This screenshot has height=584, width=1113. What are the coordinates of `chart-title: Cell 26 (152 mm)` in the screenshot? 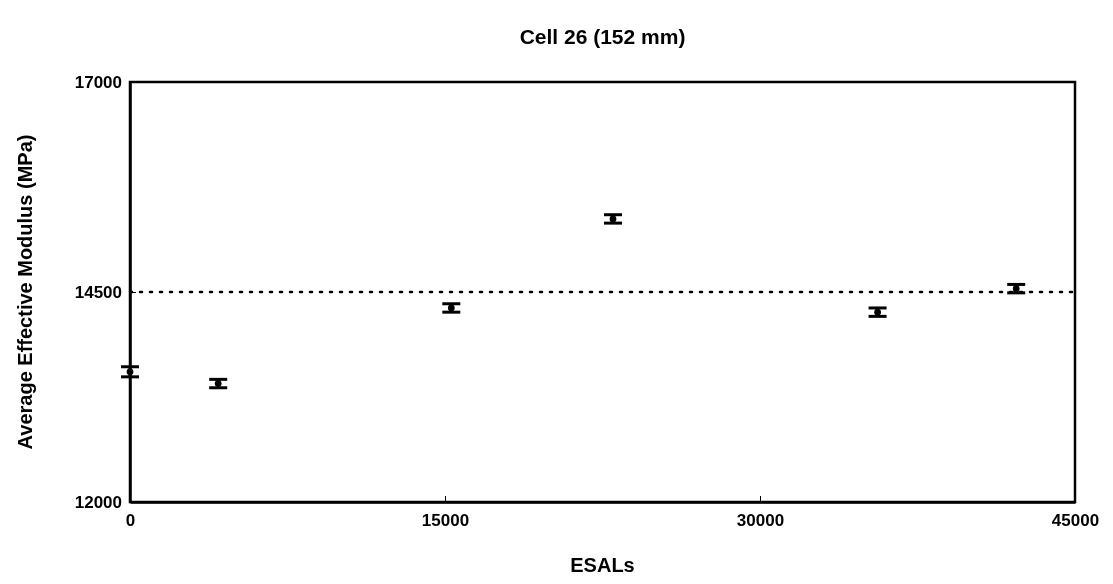 It's located at (602, 36).